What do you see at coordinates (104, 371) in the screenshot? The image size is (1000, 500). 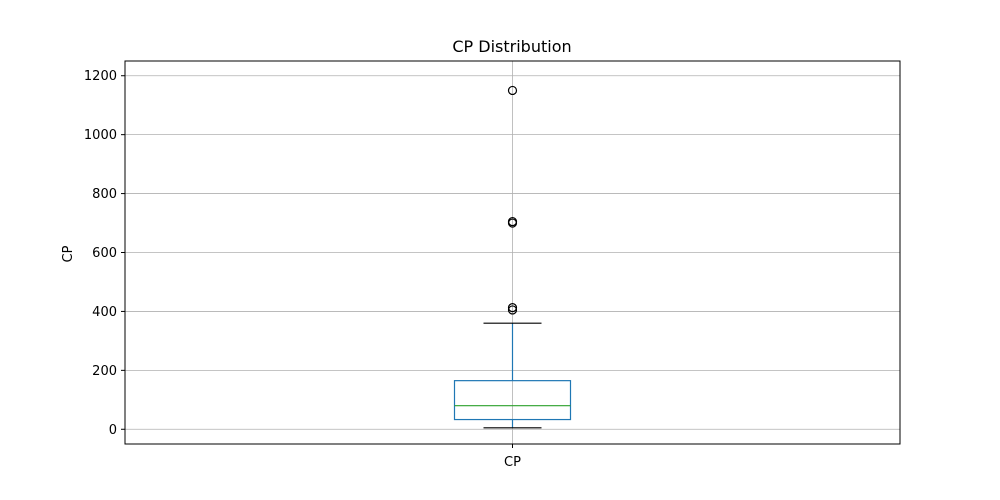 I see `y-tick-label: 200` at bounding box center [104, 371].